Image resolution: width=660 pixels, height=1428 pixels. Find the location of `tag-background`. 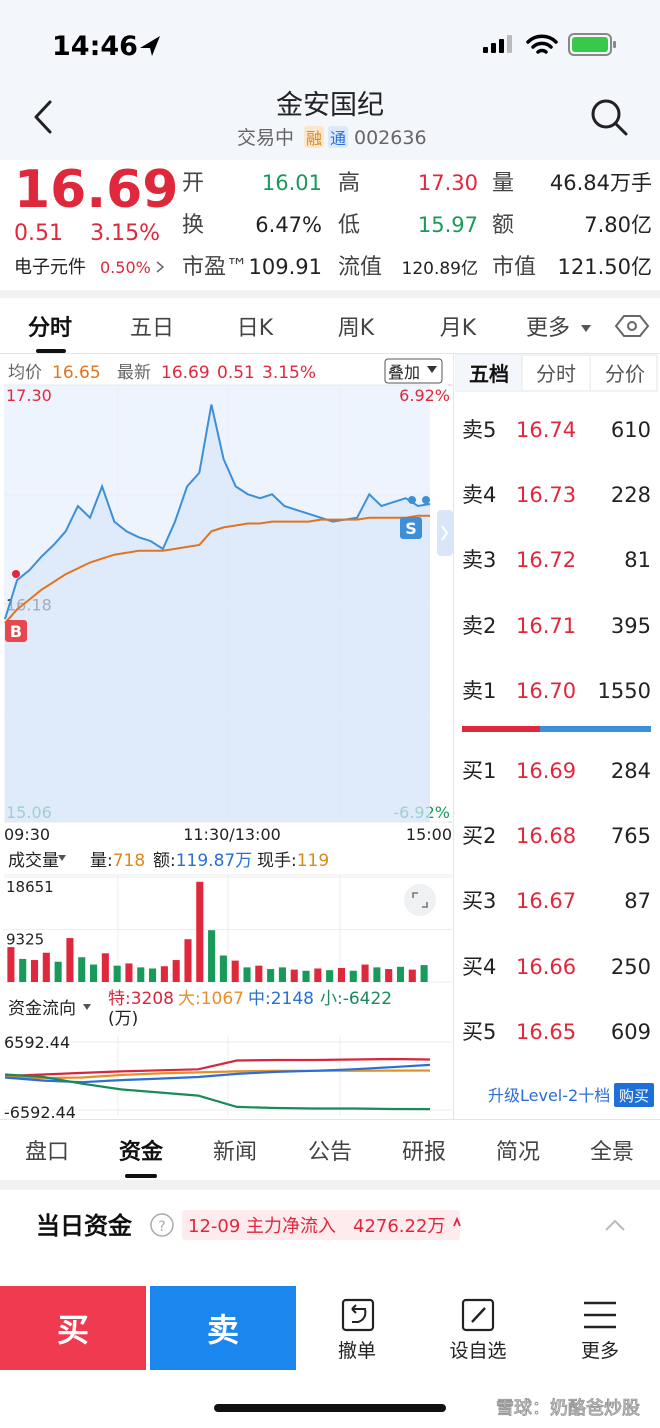

tag-background is located at coordinates (338, 137).